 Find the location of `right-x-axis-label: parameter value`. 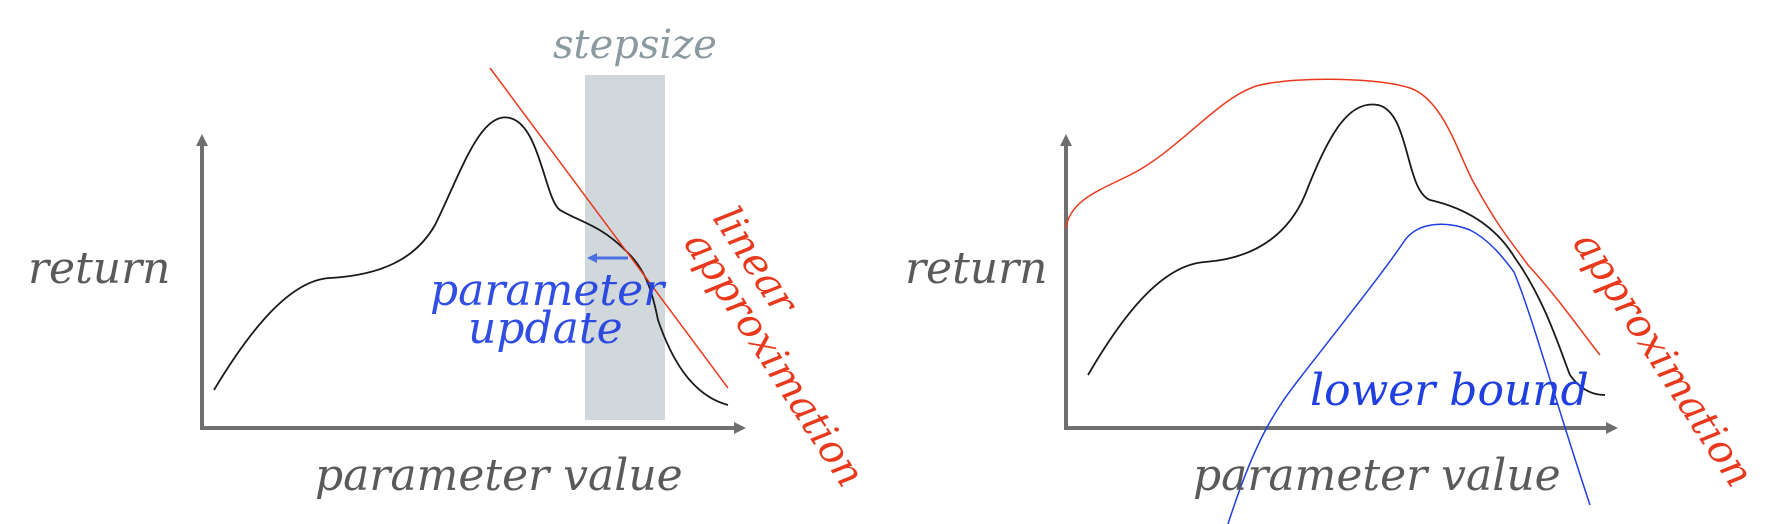

right-x-axis-label: parameter value is located at coordinates (1377, 475).